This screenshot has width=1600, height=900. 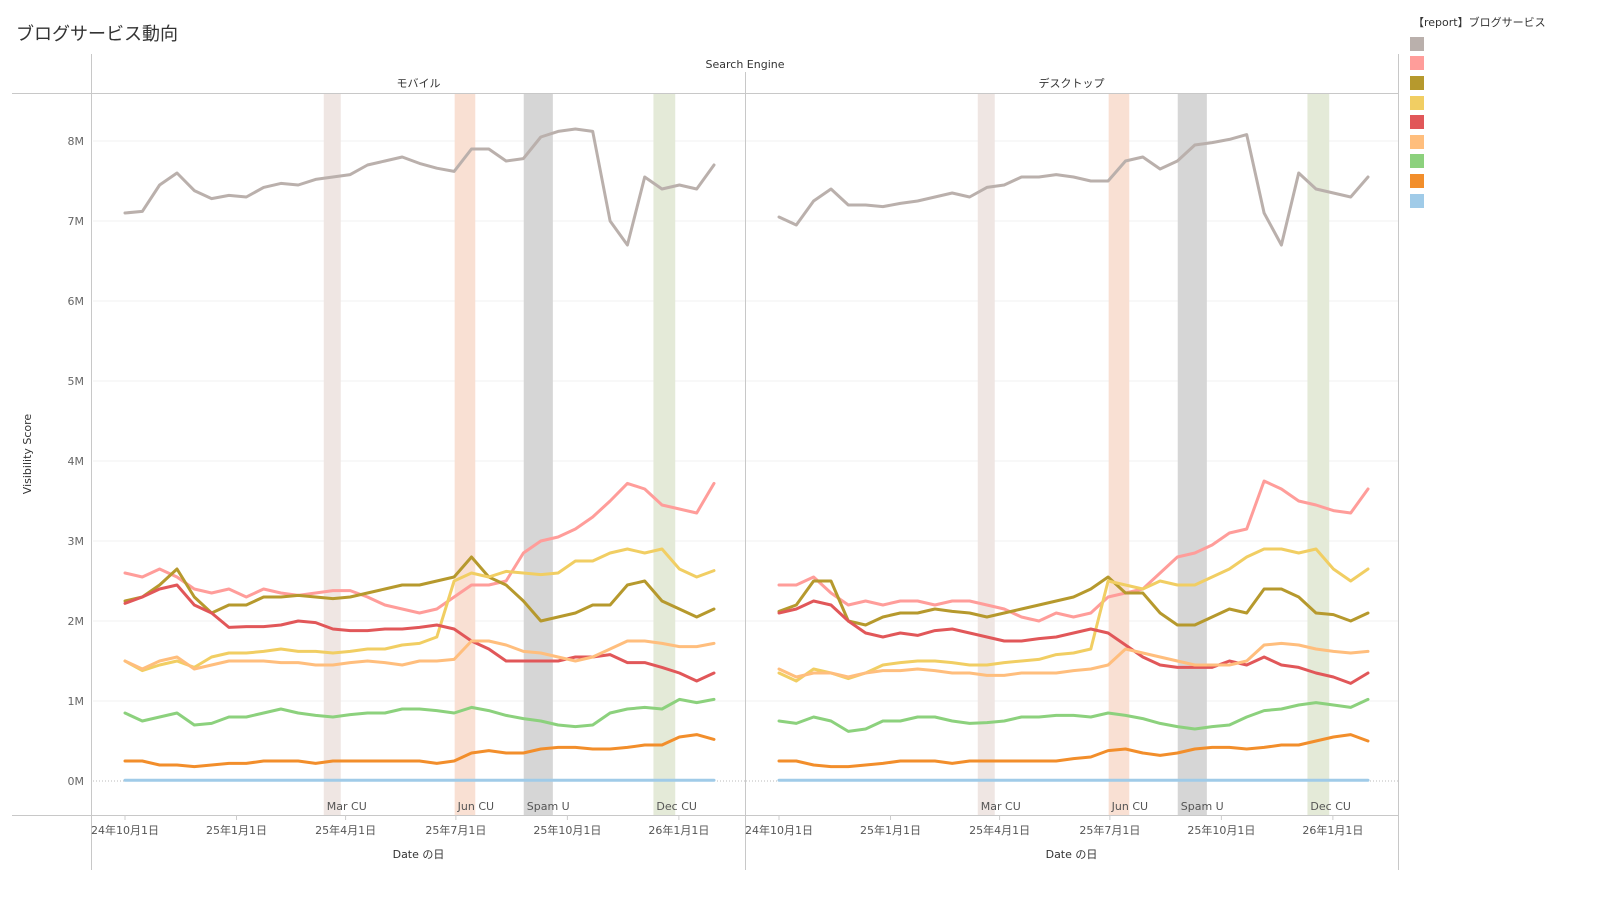 I want to click on y-tick-label: 8M, so click(x=76, y=141).